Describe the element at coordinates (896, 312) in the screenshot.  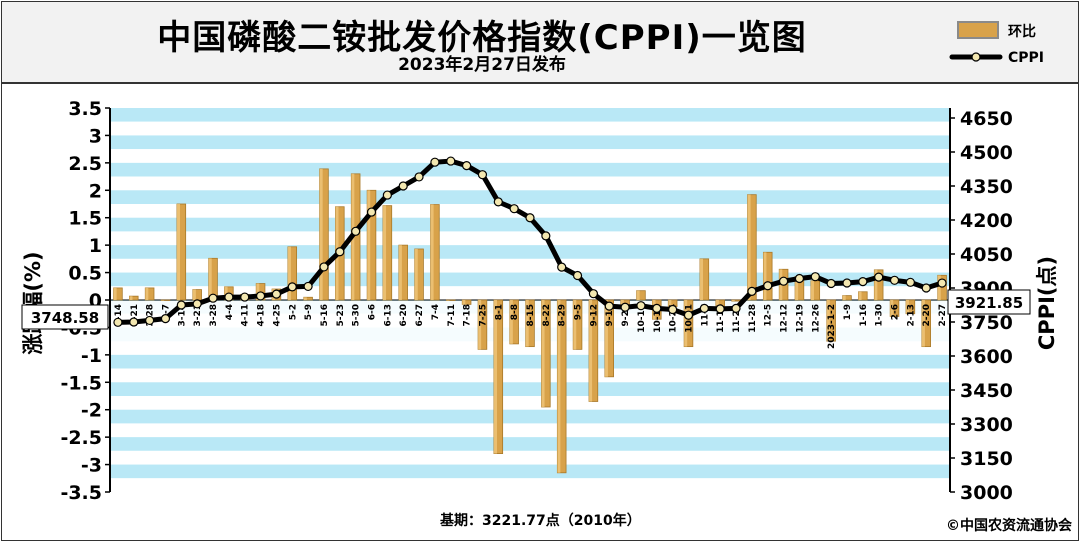
I see `x-tick-label: 2-6` at that location.